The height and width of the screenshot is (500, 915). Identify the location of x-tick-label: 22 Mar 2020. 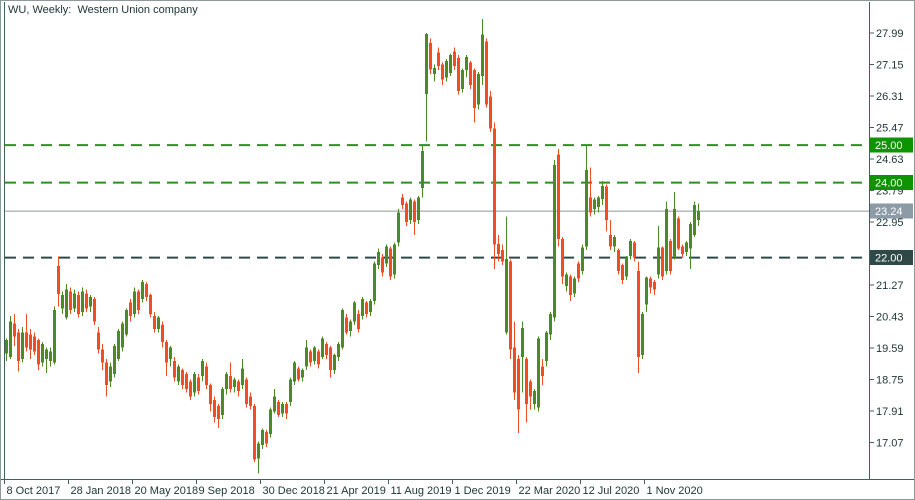
(550, 491).